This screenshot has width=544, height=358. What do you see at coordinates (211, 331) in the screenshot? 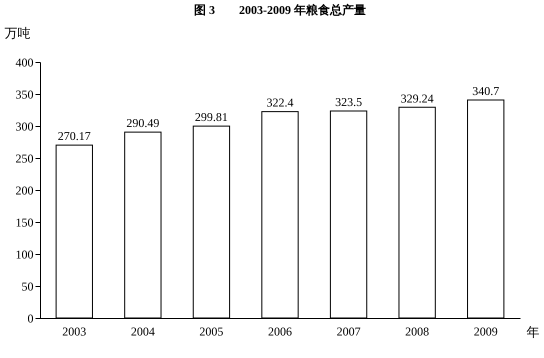
I see `x-tick-label: 2005` at bounding box center [211, 331].